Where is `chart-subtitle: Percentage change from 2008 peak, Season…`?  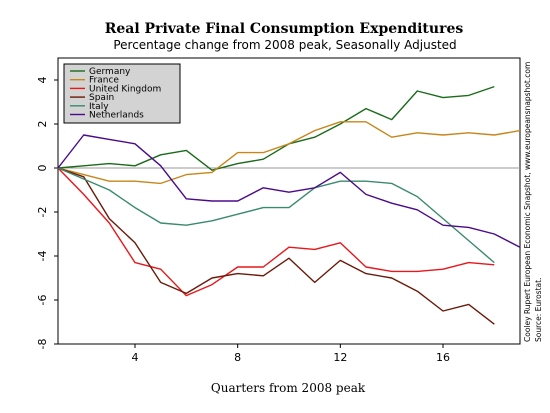 chart-subtitle: Percentage change from 2008 peak, Season… is located at coordinates (284, 45).